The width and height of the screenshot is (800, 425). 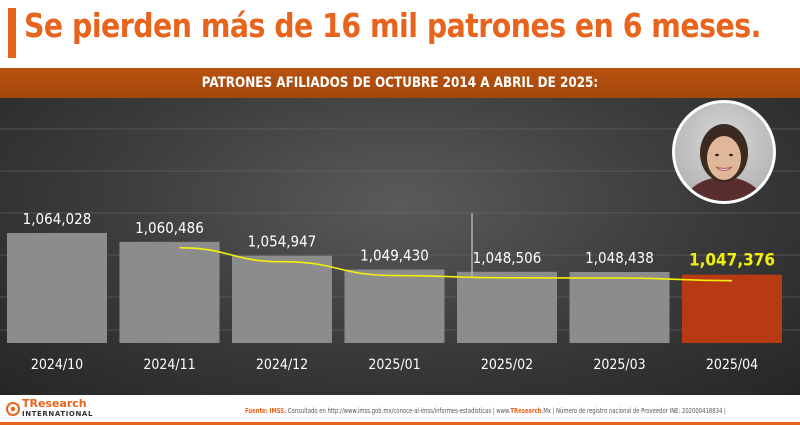 I want to click on brand-web: TResearch, so click(x=526, y=411).